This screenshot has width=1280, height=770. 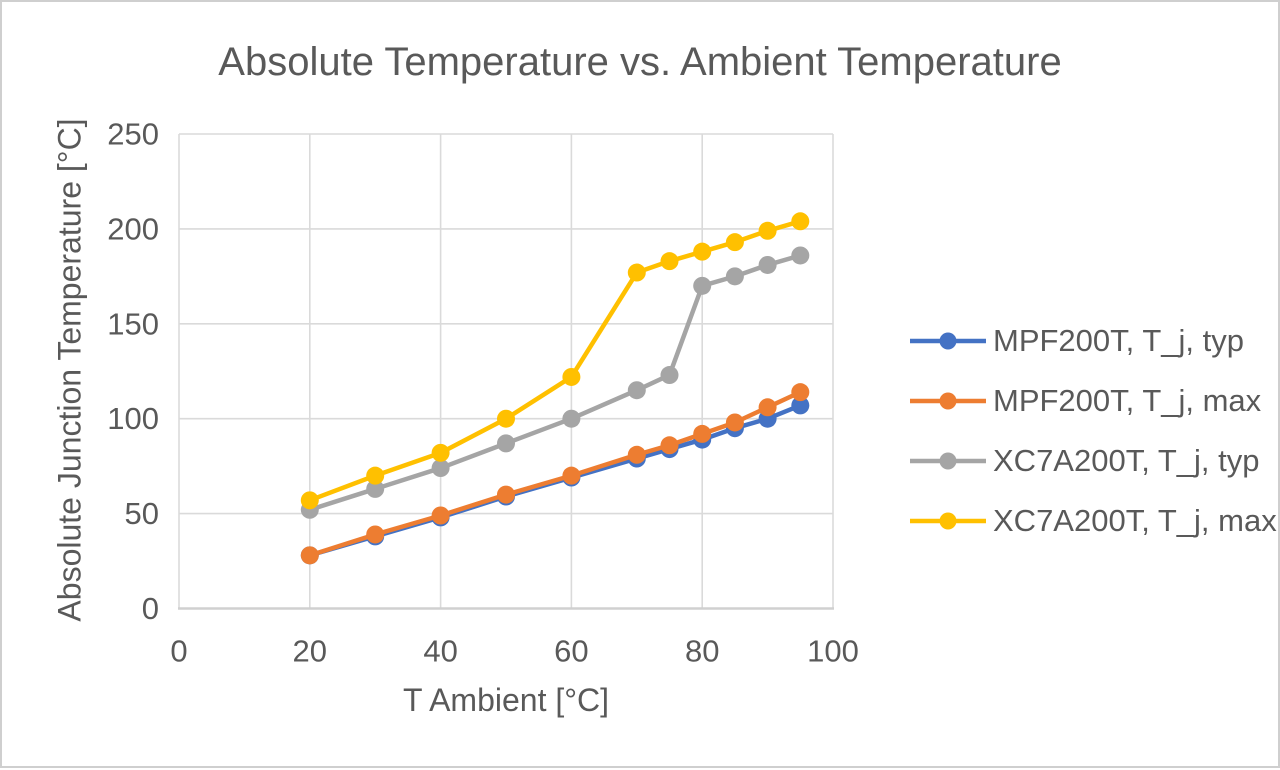 What do you see at coordinates (669, 375) in the screenshot?
I see `series-2-marker-x75` at bounding box center [669, 375].